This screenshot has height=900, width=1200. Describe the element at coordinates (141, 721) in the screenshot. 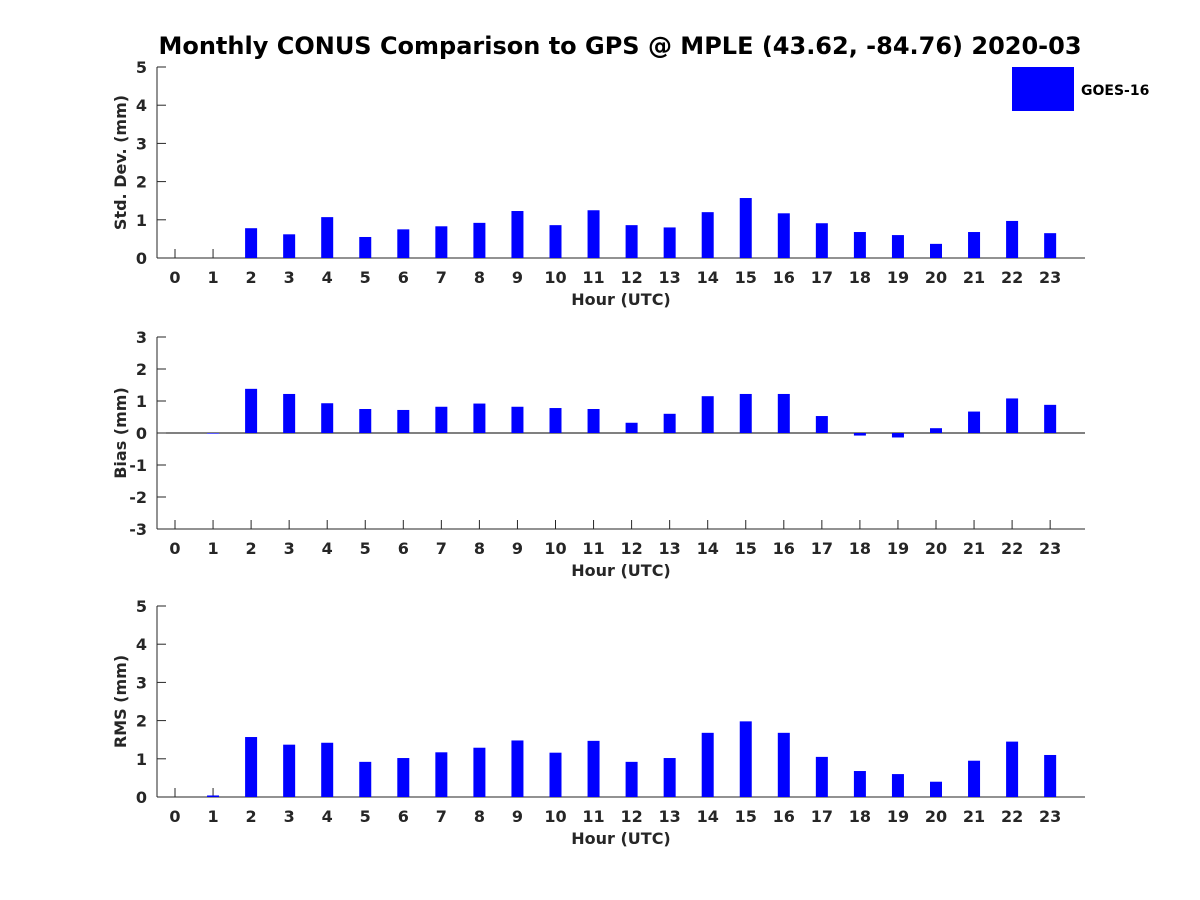

I see `y-tick-label: 2` at that location.